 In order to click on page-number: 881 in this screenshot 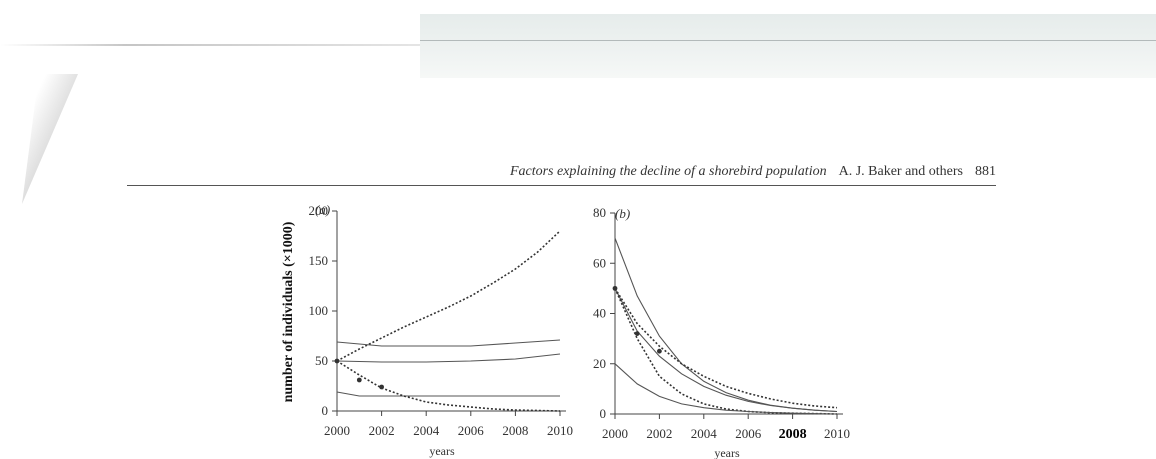, I will do `click(985, 171)`.